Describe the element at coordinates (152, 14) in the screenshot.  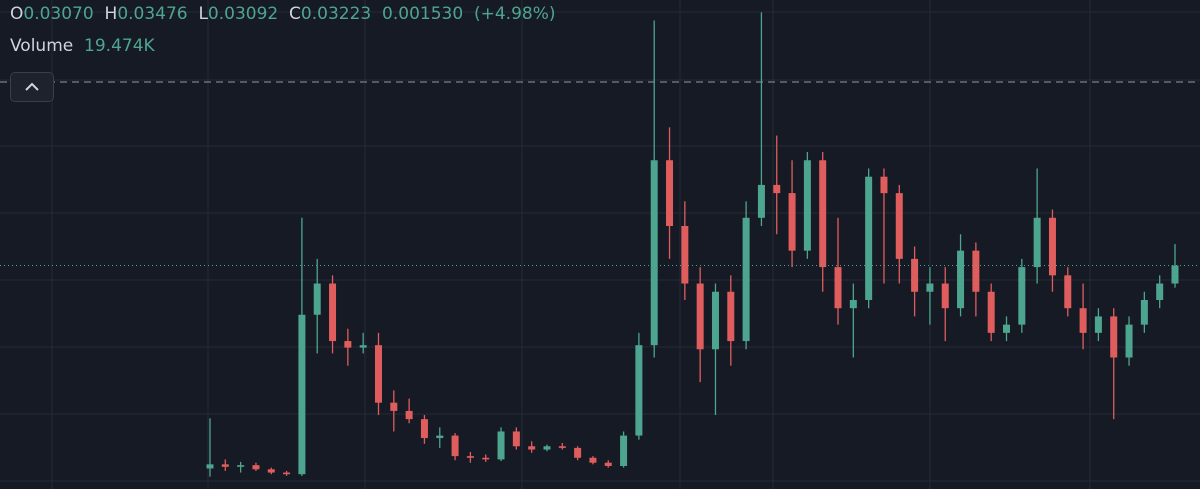
I see `value: 0.03476` at that location.